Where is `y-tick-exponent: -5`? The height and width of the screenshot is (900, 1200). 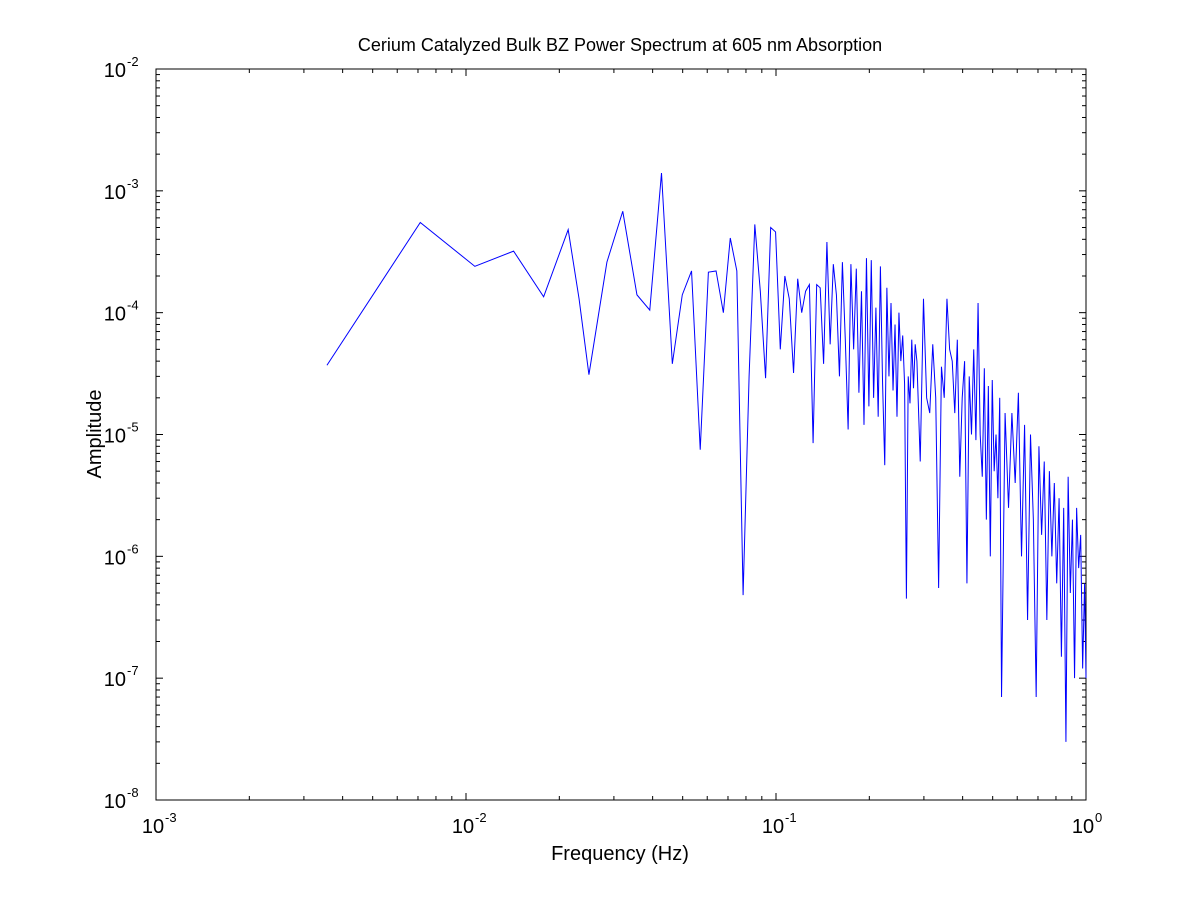
y-tick-exponent: -5 is located at coordinates (133, 427).